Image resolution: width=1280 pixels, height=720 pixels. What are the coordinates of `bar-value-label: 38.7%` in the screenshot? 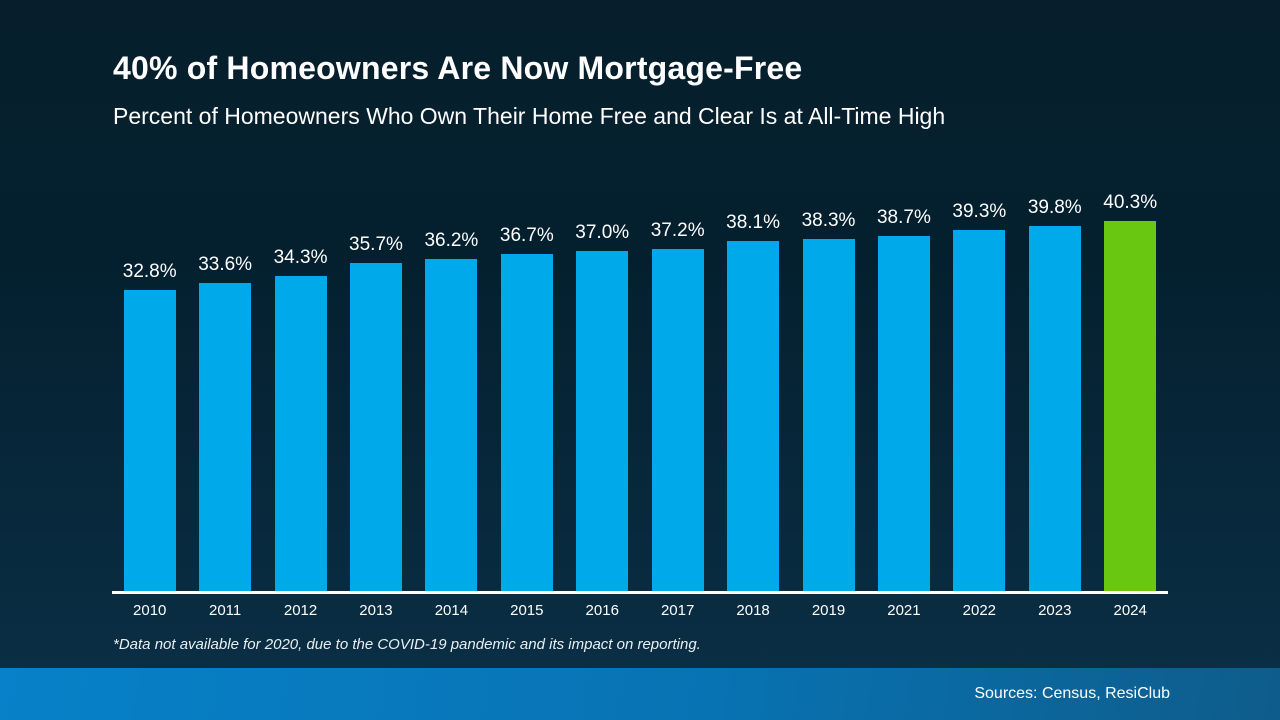 It's located at (903, 217).